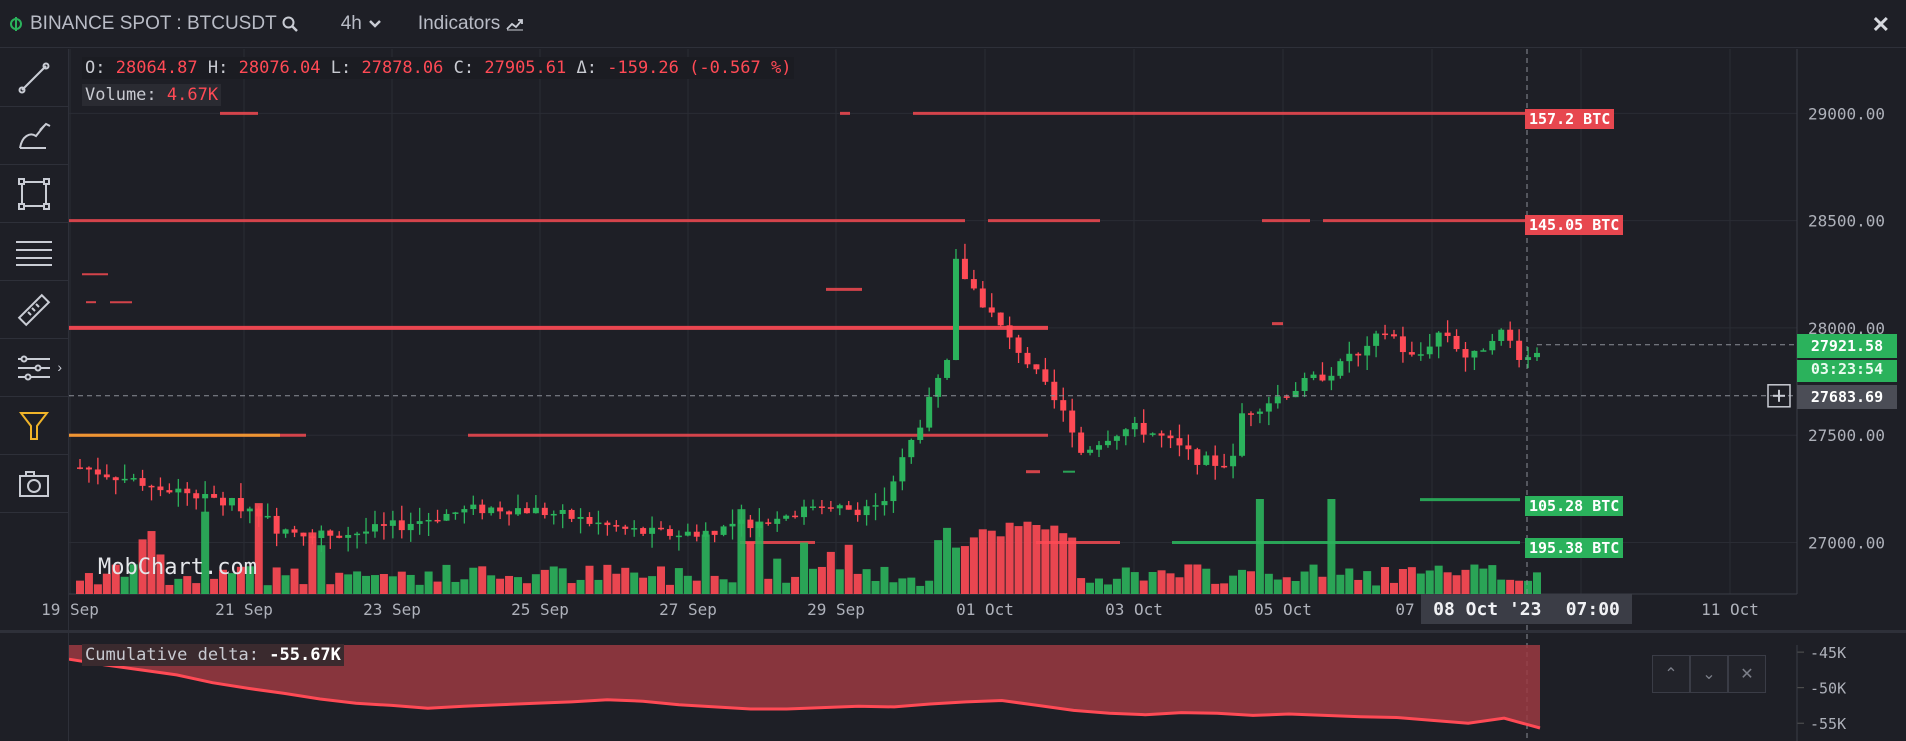 The width and height of the screenshot is (1906, 741). I want to click on delta-tick-label: -55K, so click(1828, 724).